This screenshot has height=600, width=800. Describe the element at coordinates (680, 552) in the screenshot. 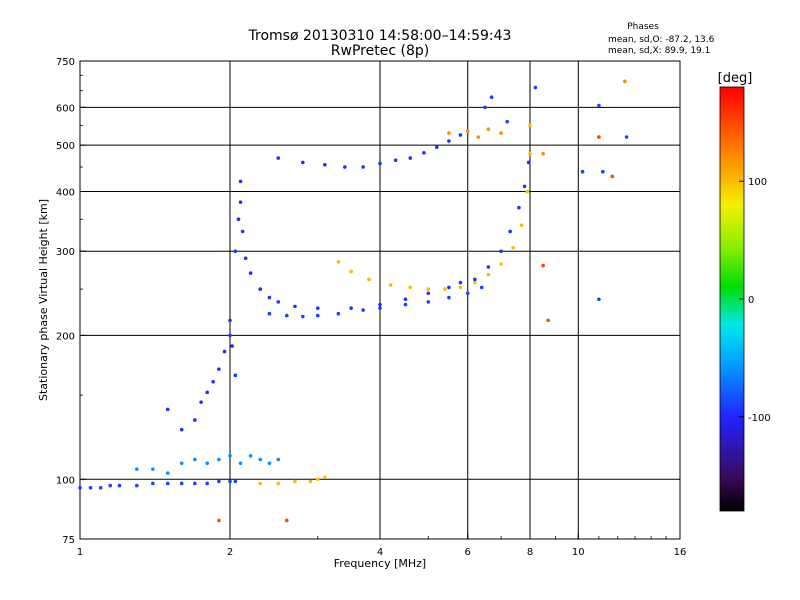

I see `x-tick-label: 16` at that location.